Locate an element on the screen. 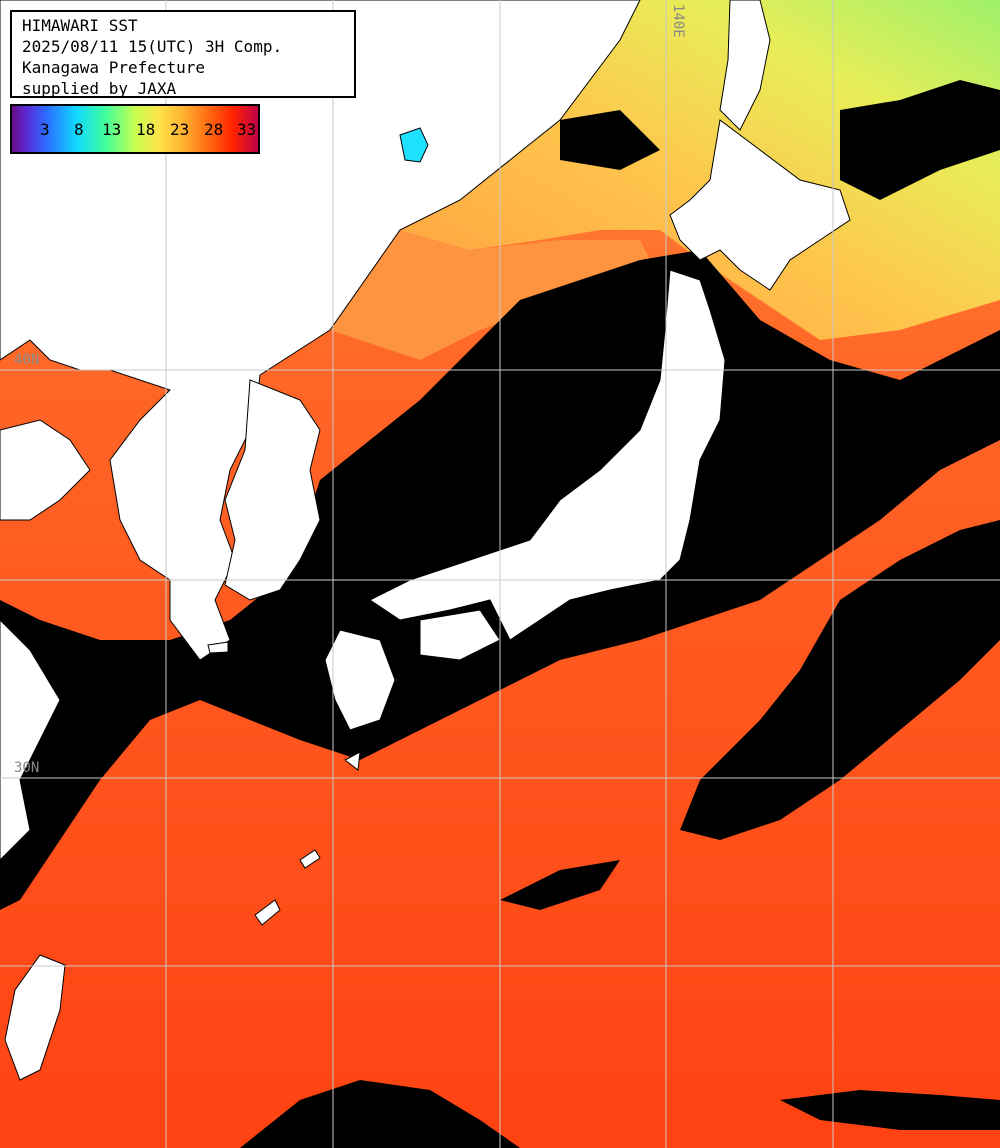 This screenshot has height=1148, width=1000. temperature-legend: 3 8 13 18 23 28 33 is located at coordinates (135, 129).